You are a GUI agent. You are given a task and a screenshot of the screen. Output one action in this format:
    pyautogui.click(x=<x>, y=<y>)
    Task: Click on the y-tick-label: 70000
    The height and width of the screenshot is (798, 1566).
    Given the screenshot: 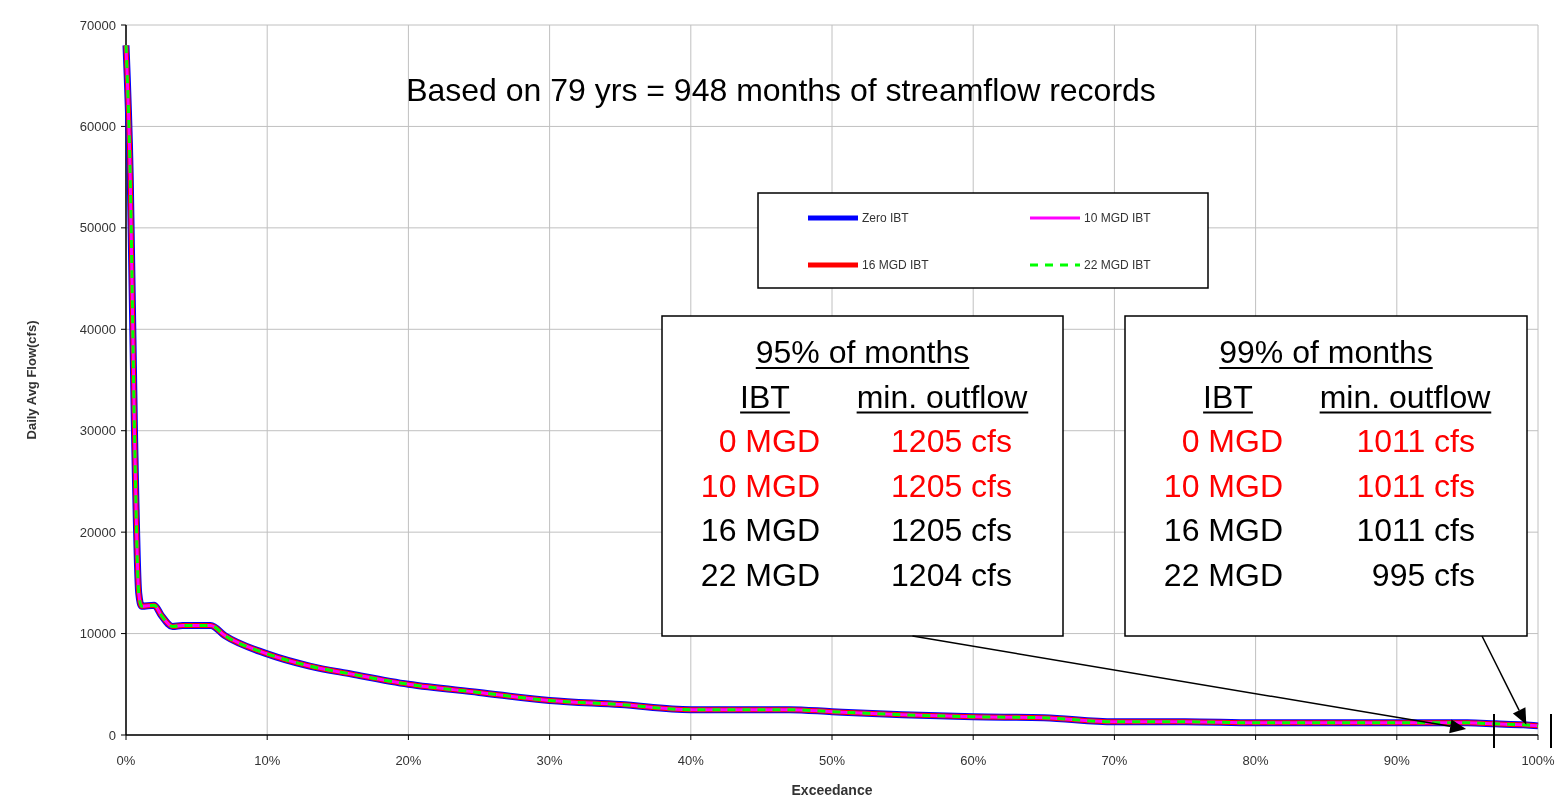 What is the action you would take?
    pyautogui.click(x=97, y=25)
    